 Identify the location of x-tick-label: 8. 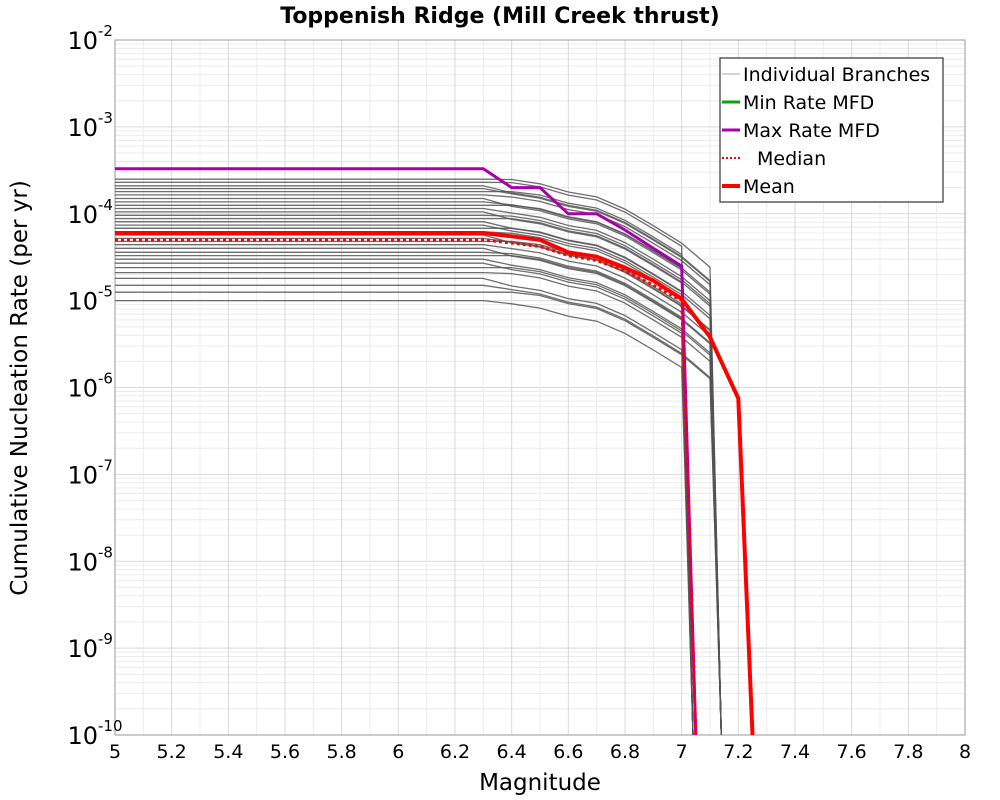
(965, 752).